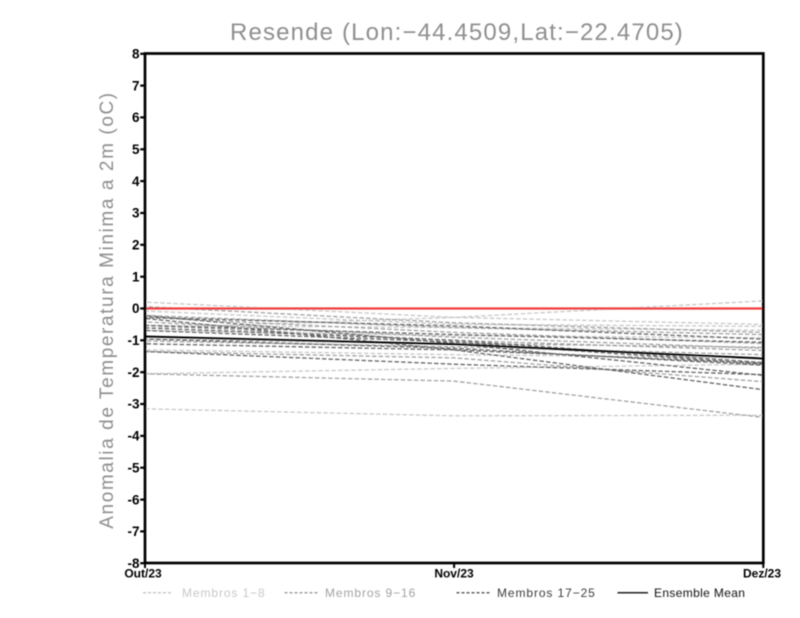  I want to click on svg-text: Out/23, so click(143, 574).